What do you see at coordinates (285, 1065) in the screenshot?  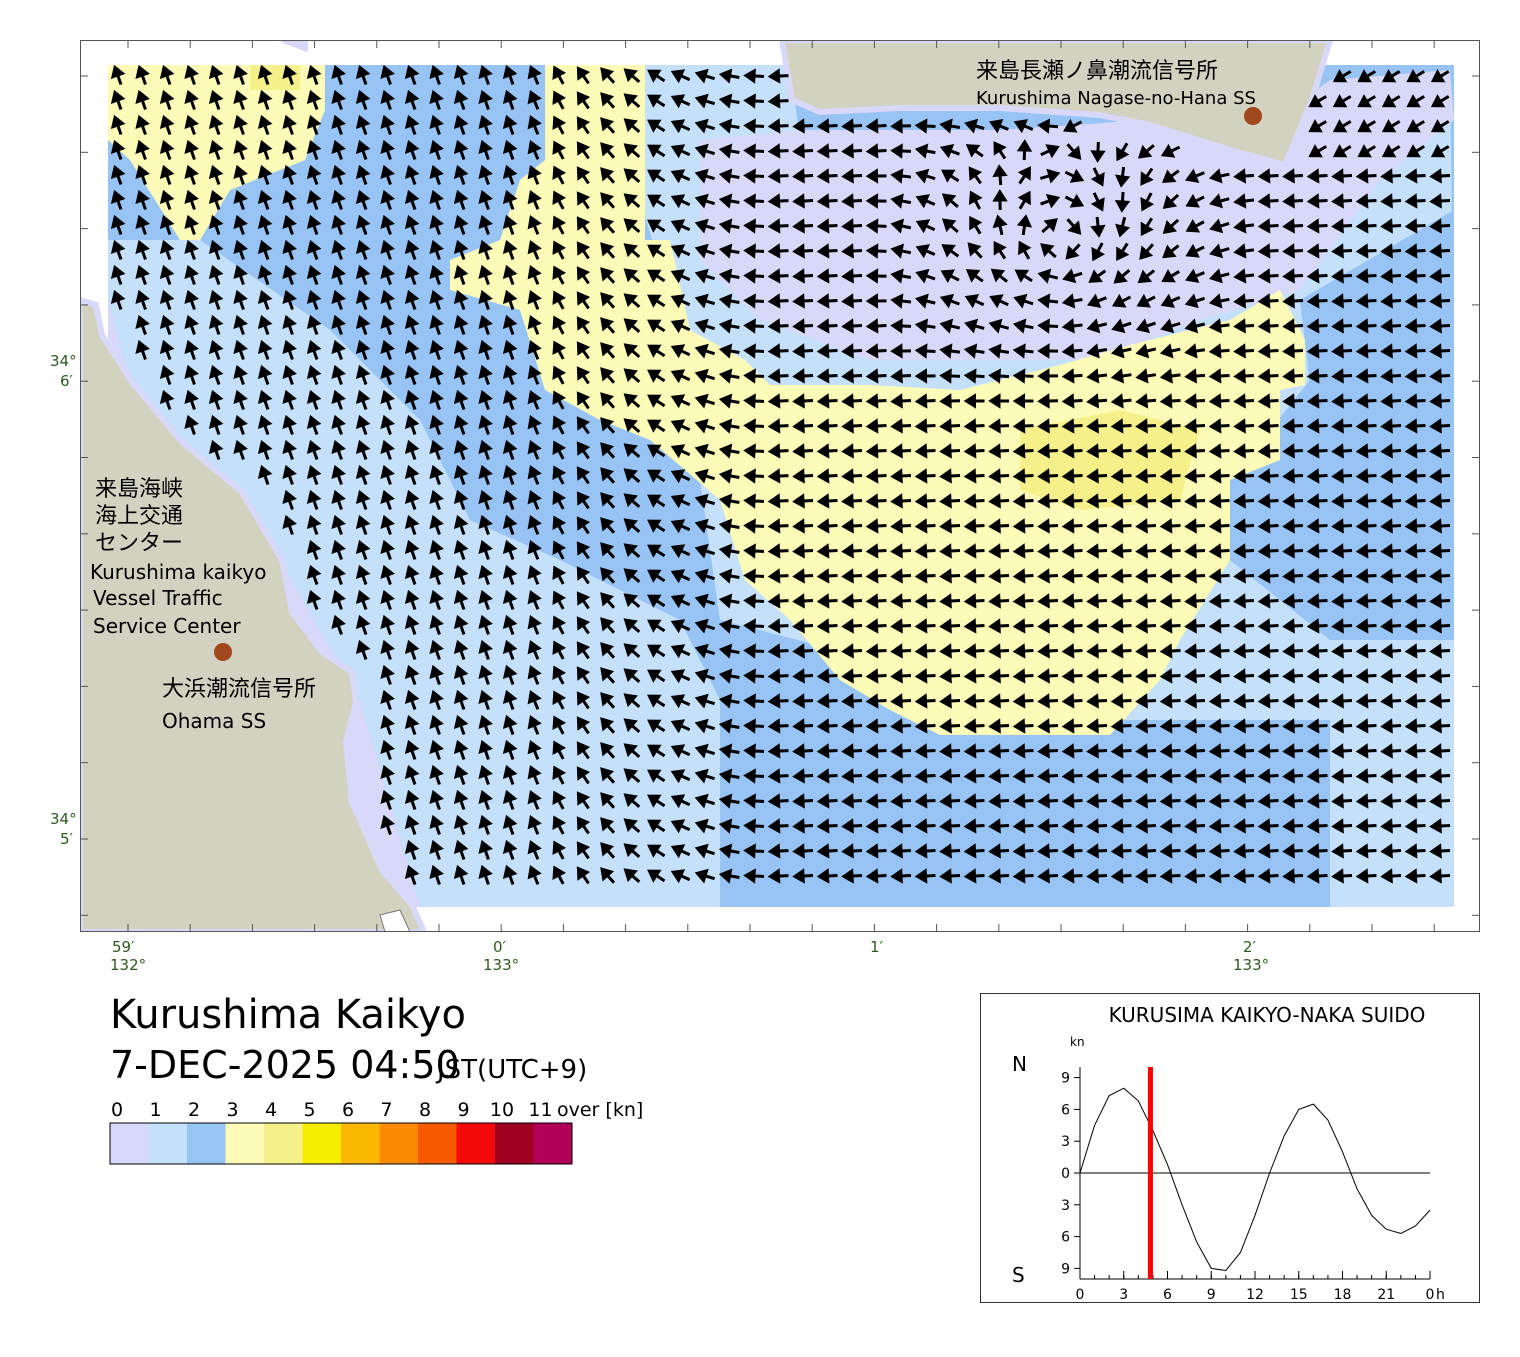 I see `datetime: 7-DEC-2025 04:50` at bounding box center [285, 1065].